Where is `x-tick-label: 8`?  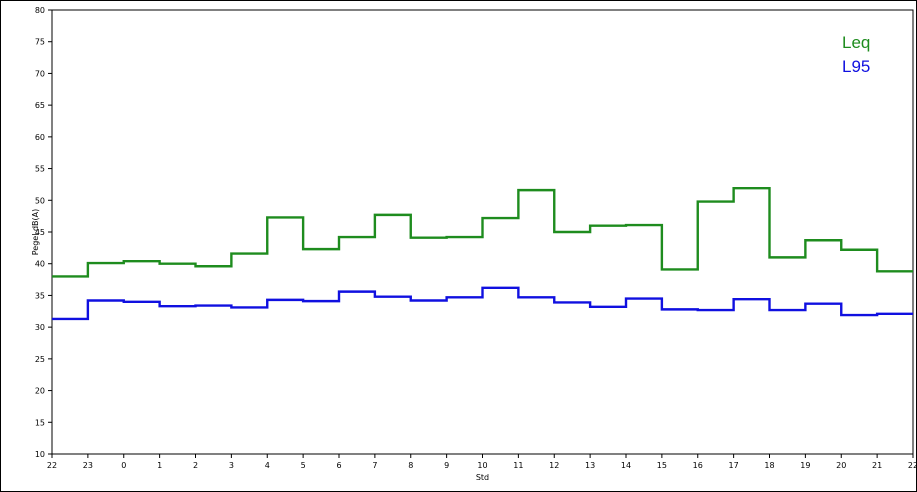 x-tick-label: 8 is located at coordinates (410, 465).